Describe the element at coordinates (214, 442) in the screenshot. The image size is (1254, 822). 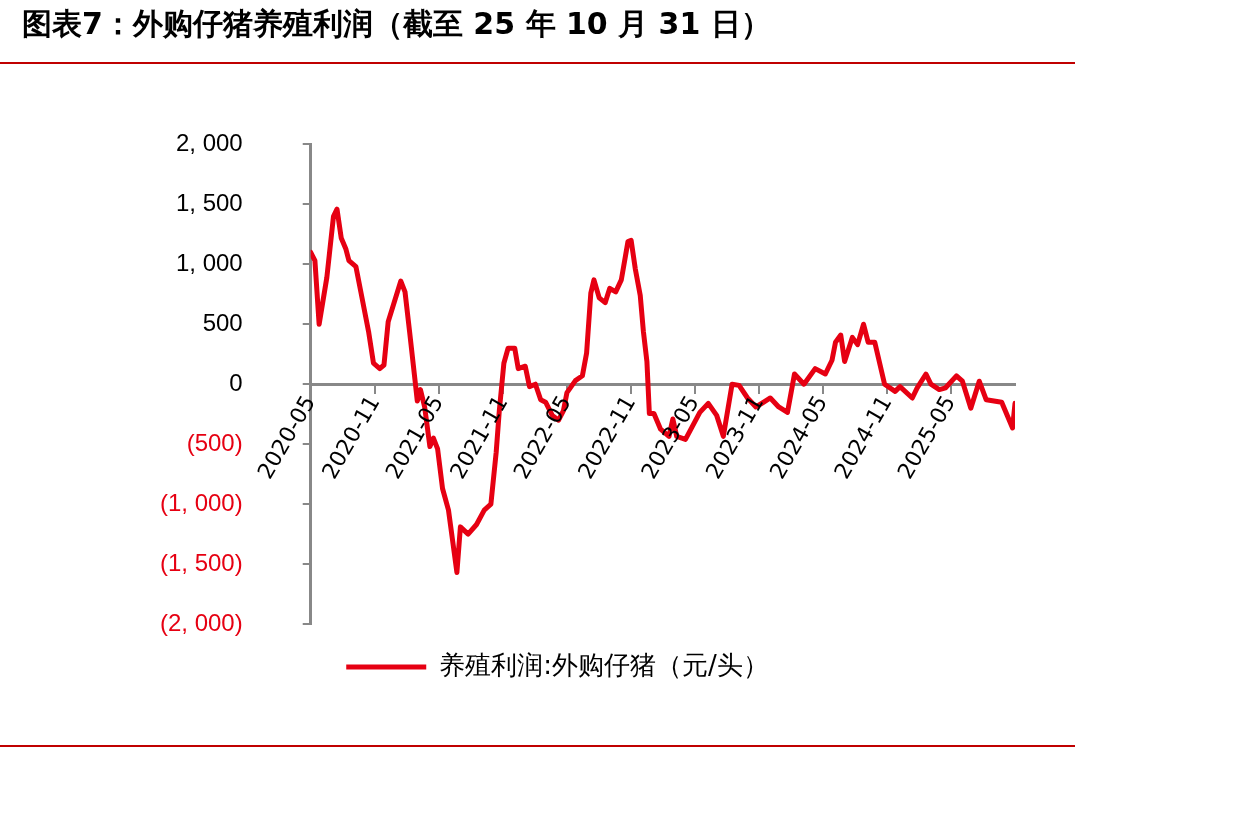
I see `y-tick-label: (500)` at that location.